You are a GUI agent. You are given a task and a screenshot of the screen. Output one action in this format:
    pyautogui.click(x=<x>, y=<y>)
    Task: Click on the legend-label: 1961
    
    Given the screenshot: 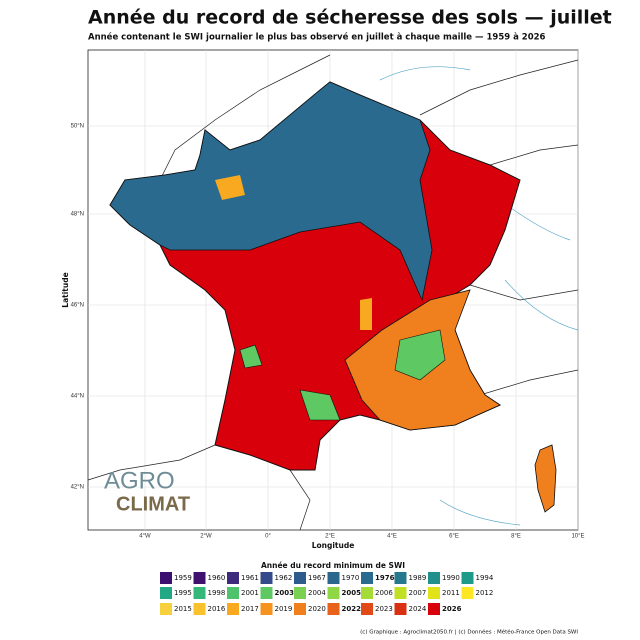 What is the action you would take?
    pyautogui.click(x=250, y=578)
    